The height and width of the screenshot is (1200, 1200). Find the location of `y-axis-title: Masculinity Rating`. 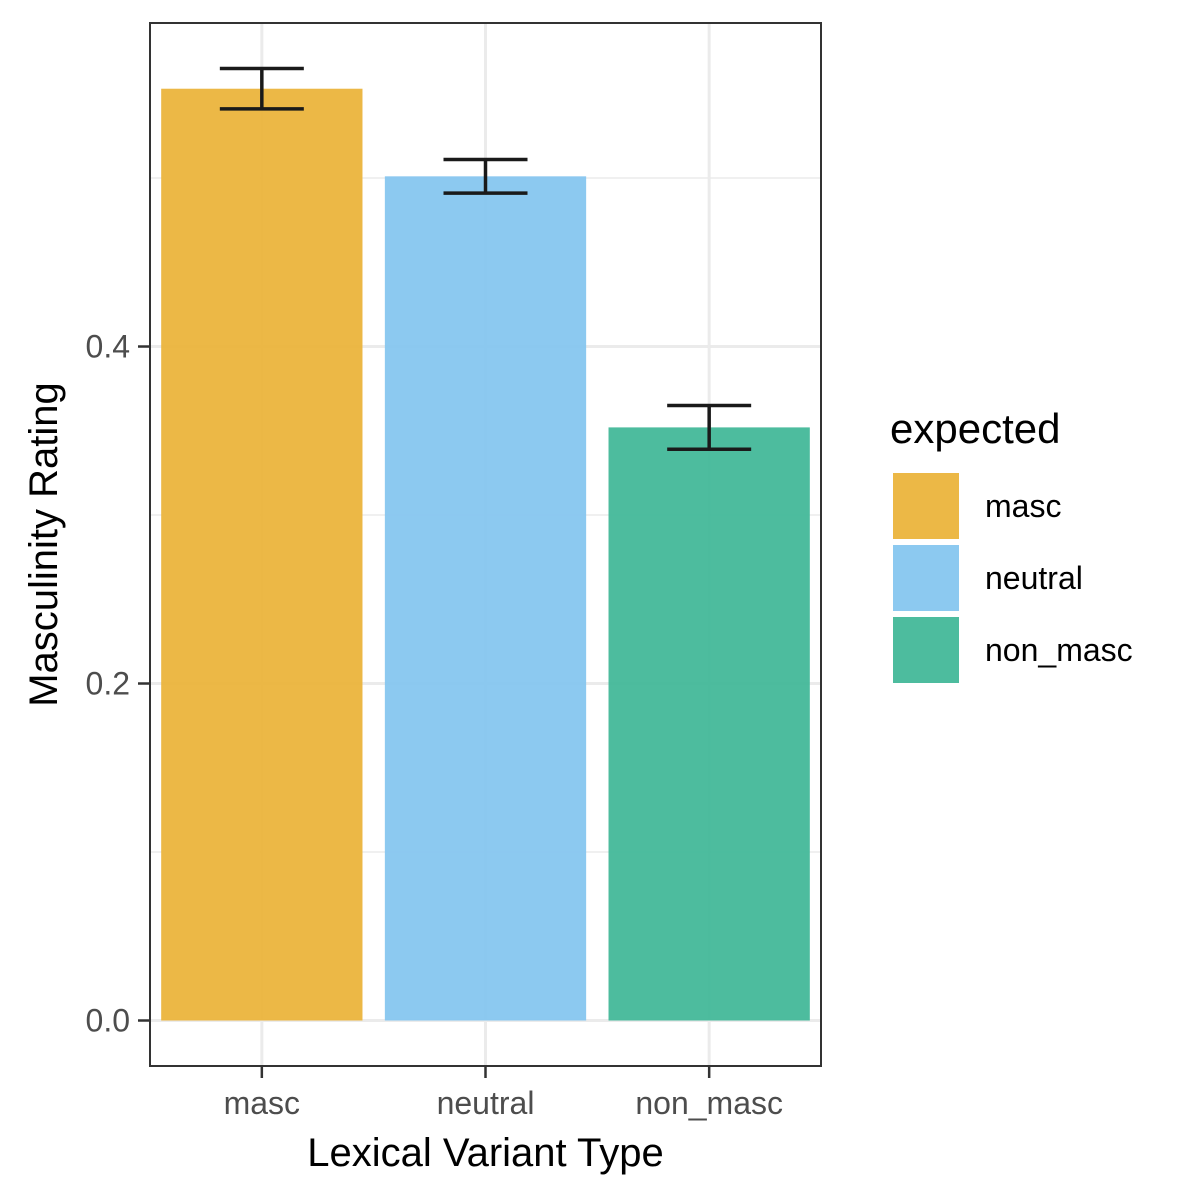

y-axis-title: Masculinity Rating is located at coordinates (44, 544).